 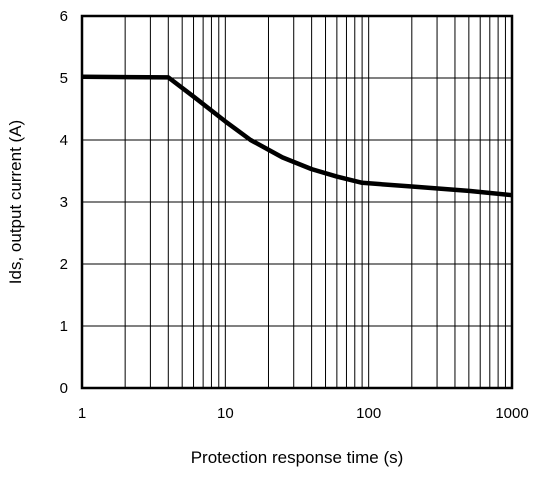 I want to click on y-tick-label: 0, so click(x=64, y=388).